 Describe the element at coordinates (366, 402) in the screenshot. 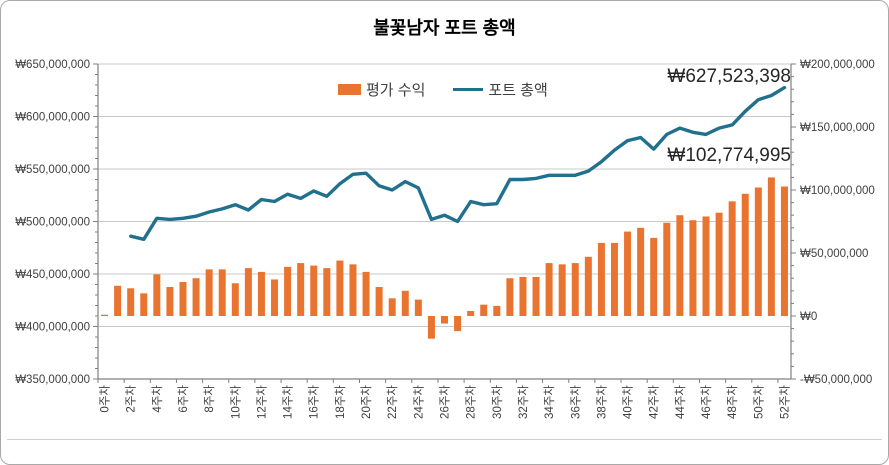

I see `x-axis-tick-label: 20주차` at that location.